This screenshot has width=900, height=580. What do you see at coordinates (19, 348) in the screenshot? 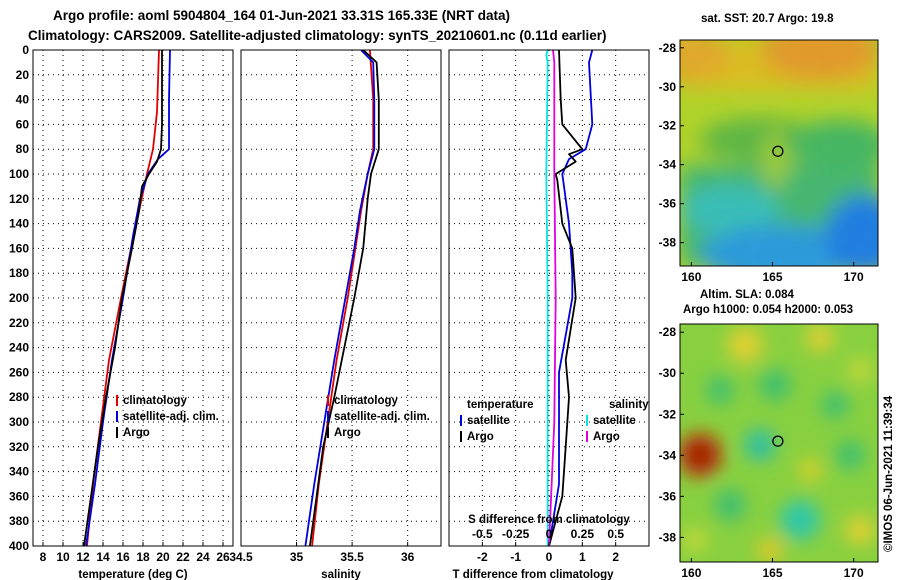
I see `y-tick-label: 240` at bounding box center [19, 348].